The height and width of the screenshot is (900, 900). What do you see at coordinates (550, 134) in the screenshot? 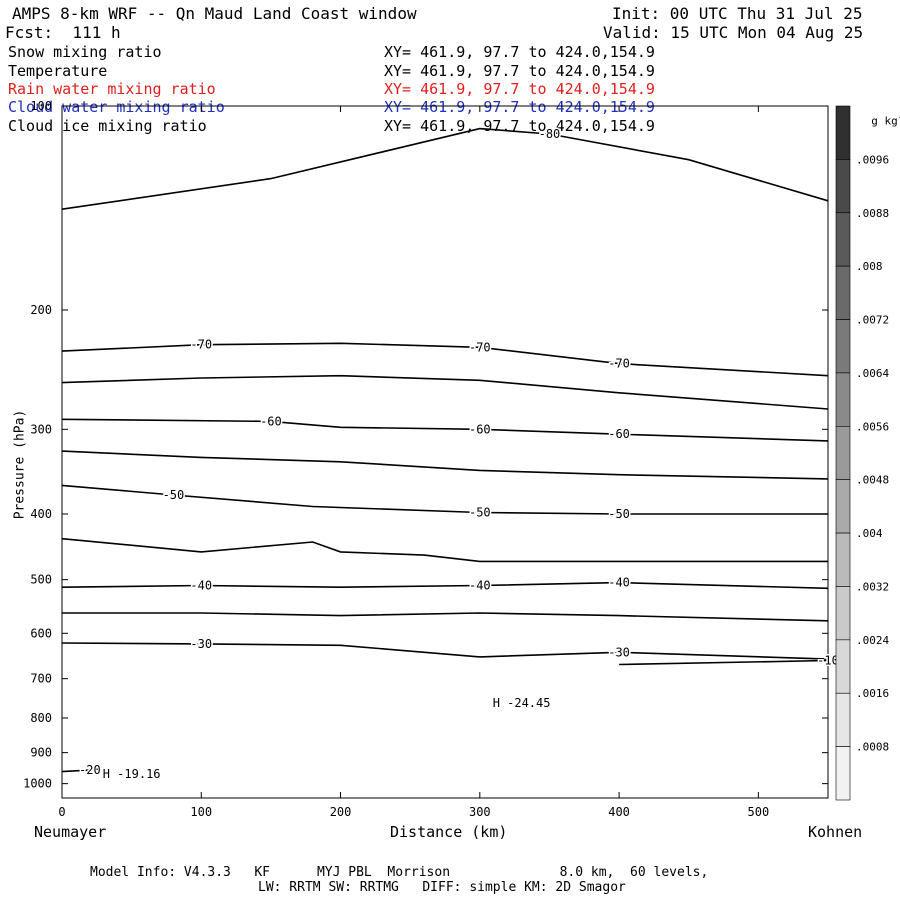
I see `isotherm-label: -80` at bounding box center [550, 134].